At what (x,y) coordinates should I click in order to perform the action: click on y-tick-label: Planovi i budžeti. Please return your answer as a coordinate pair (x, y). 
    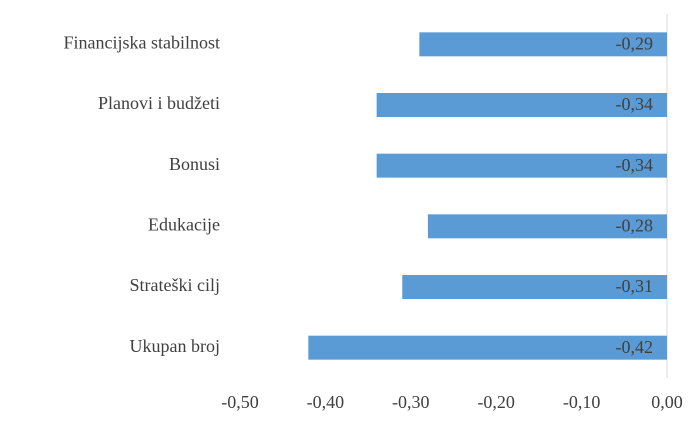
    Looking at the image, I should click on (159, 103).